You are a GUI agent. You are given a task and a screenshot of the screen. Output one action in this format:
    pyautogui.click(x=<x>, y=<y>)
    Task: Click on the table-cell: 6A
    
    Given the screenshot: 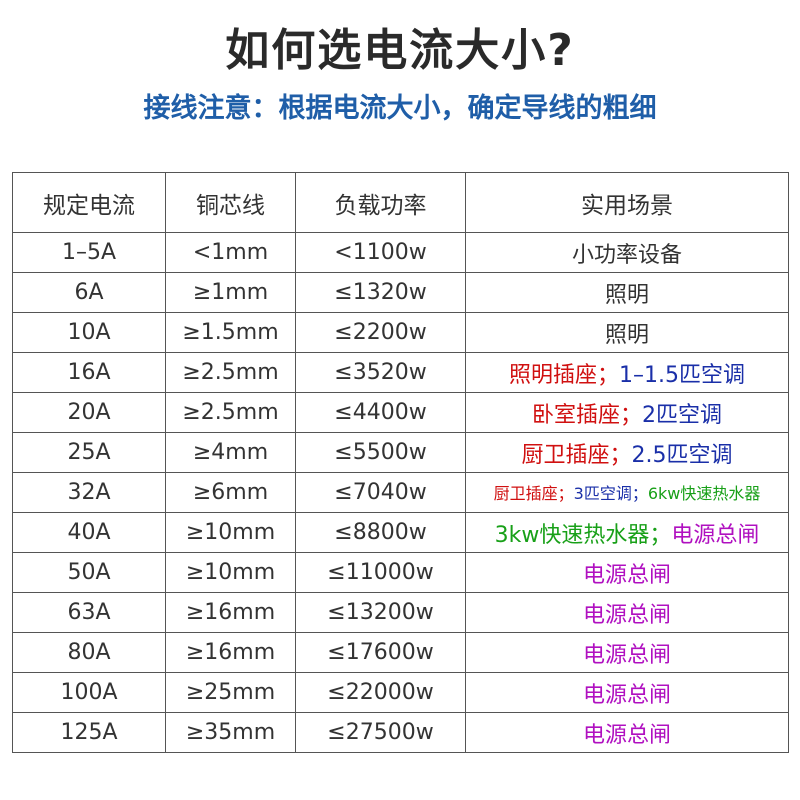 What is the action you would take?
    pyautogui.click(x=89, y=292)
    